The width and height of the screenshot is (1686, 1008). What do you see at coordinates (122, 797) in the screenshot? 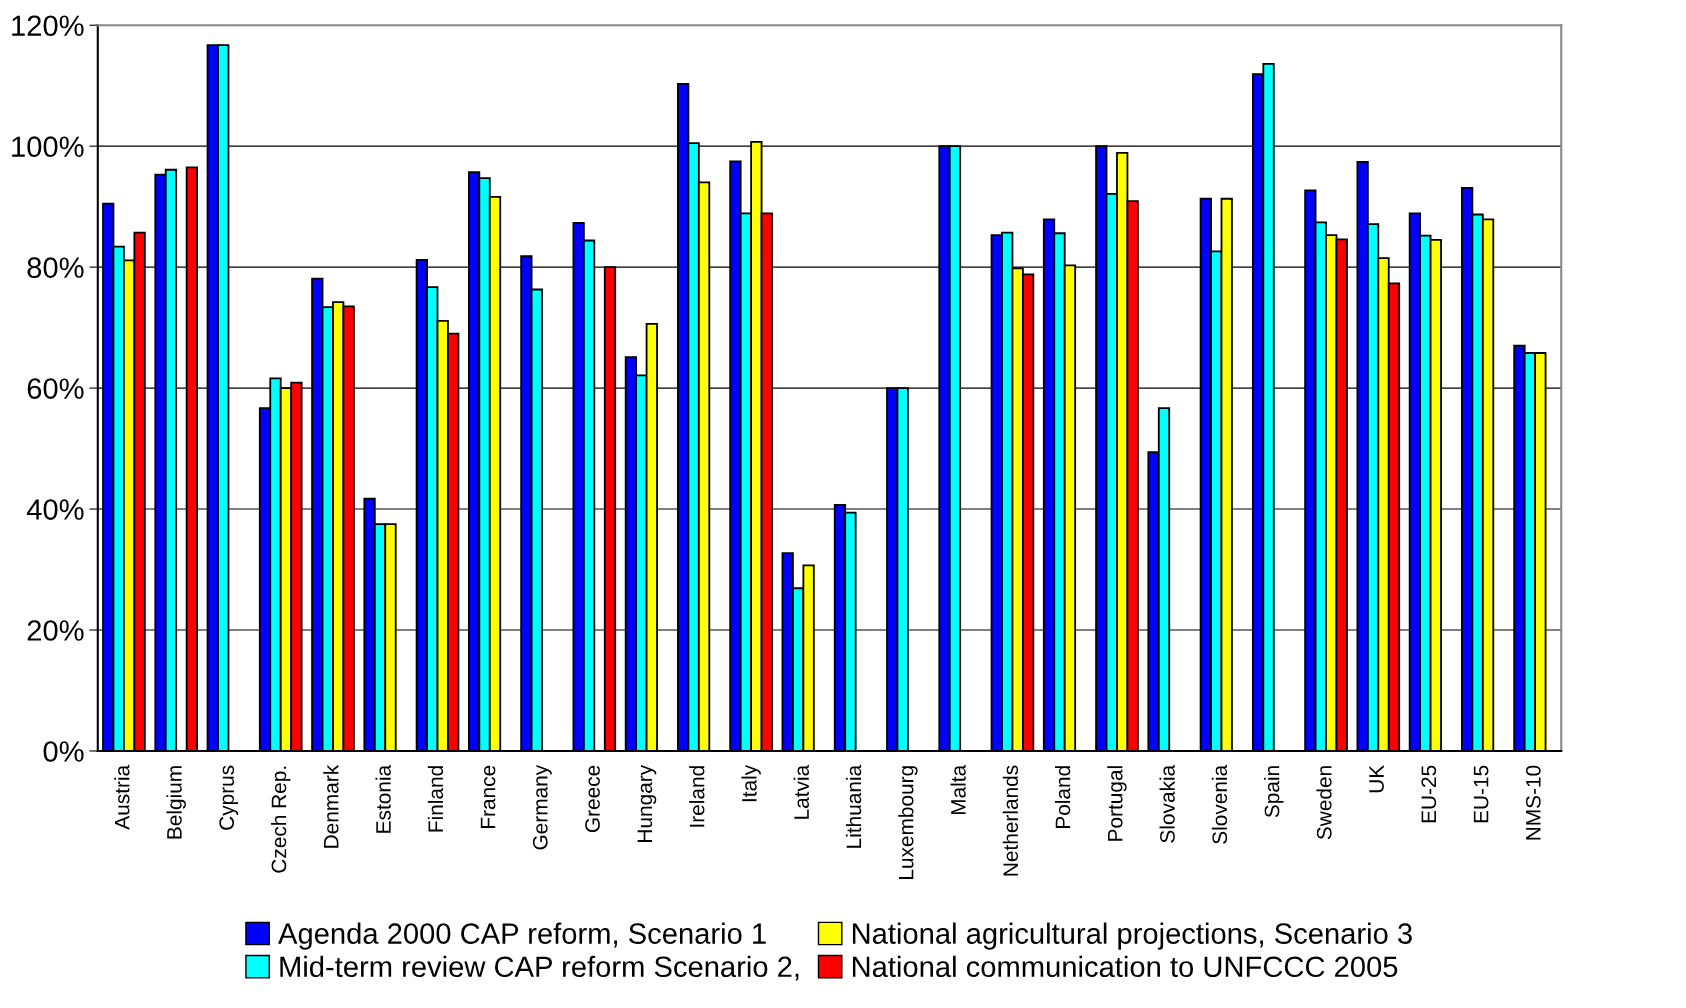
I see `x-tick-label: Austria` at bounding box center [122, 797].